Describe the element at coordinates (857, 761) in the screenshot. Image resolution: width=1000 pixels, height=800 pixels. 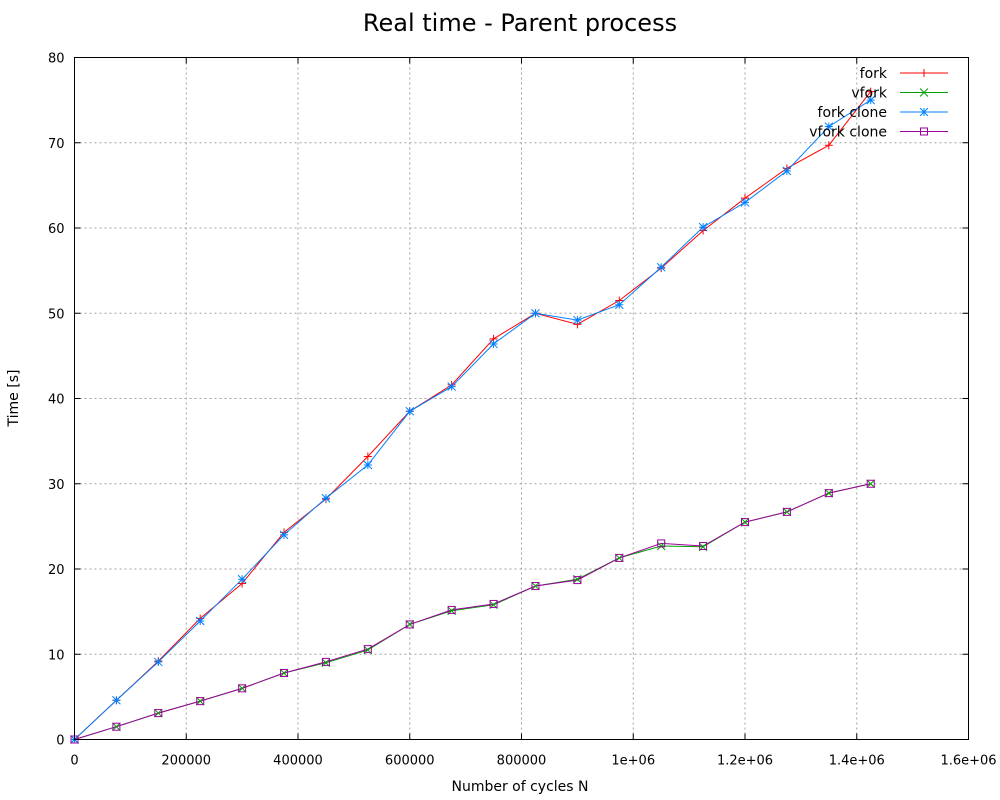
I see `x-tick-label: 1.4e+06` at that location.